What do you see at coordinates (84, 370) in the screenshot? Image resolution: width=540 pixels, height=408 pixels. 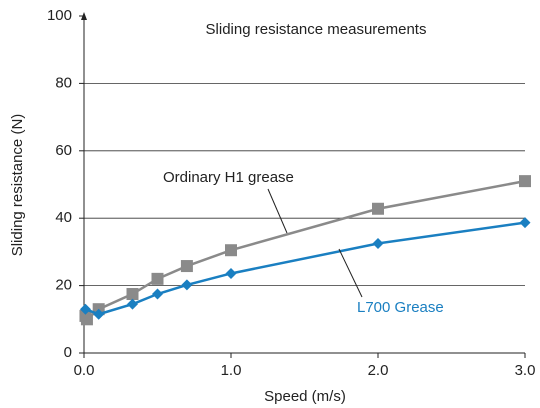 I see `x-tick-label: 0.0` at bounding box center [84, 370].